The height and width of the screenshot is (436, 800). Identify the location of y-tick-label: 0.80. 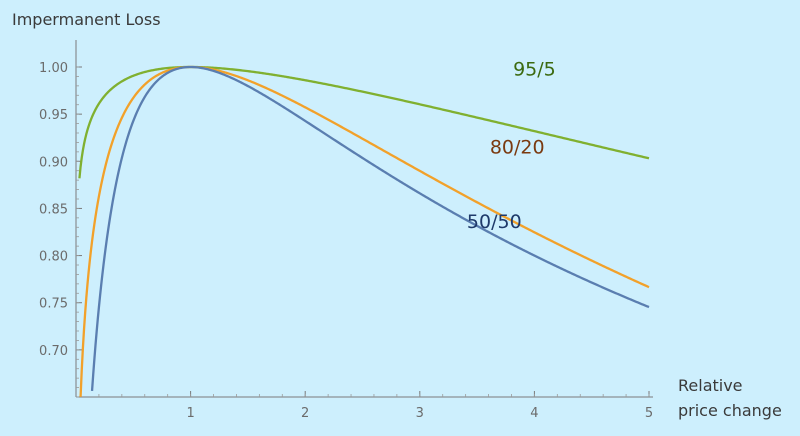
(53, 257).